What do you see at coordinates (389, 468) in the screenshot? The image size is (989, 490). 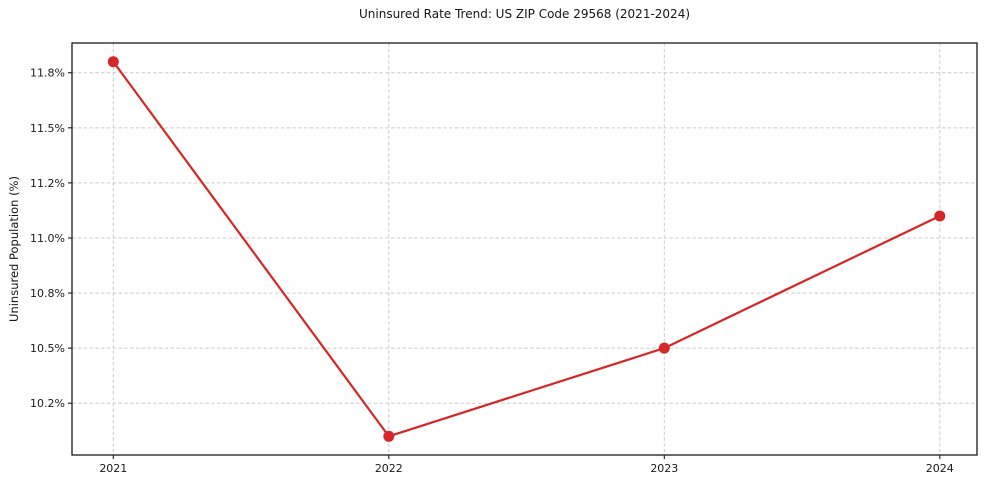 I see `x-tick-label: 2022` at bounding box center [389, 468].